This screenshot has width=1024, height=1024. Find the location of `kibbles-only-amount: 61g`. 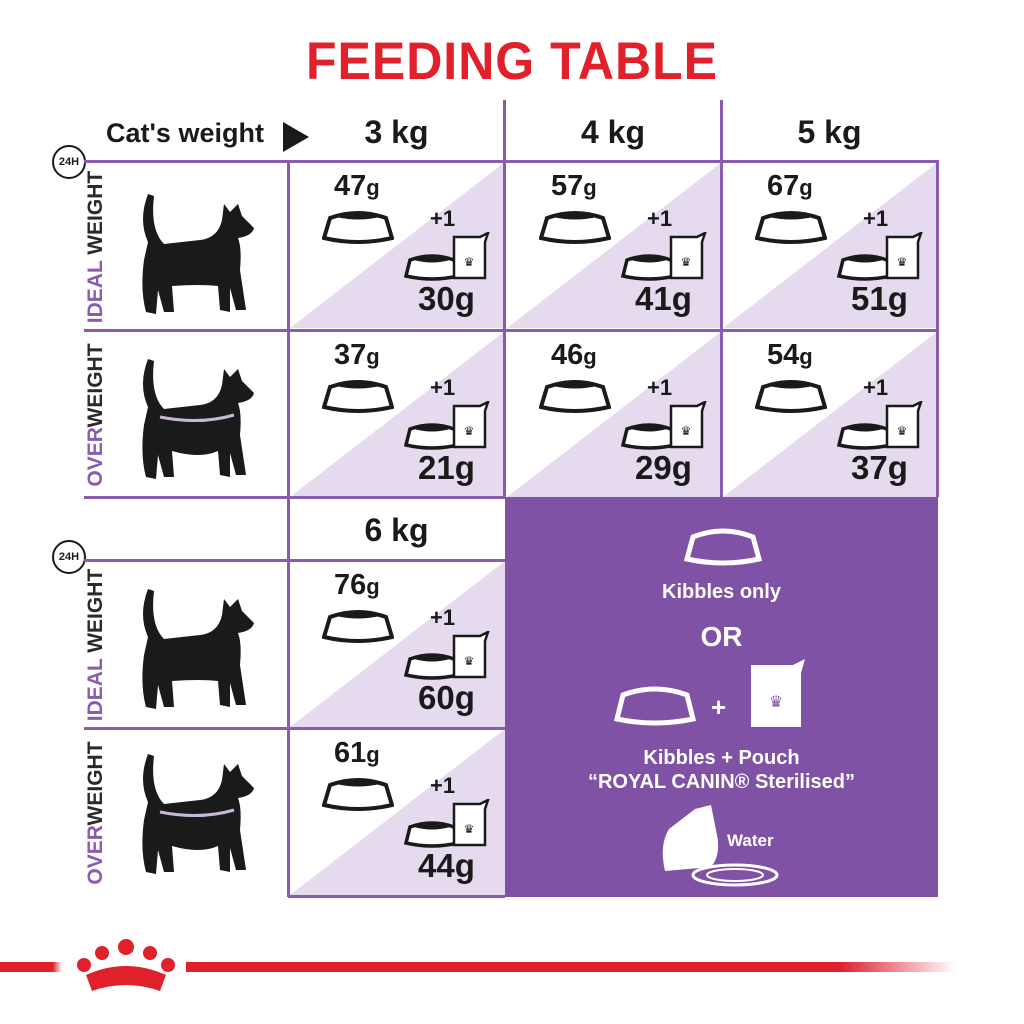

kibbles-only-amount: 61g is located at coordinates (357, 753).